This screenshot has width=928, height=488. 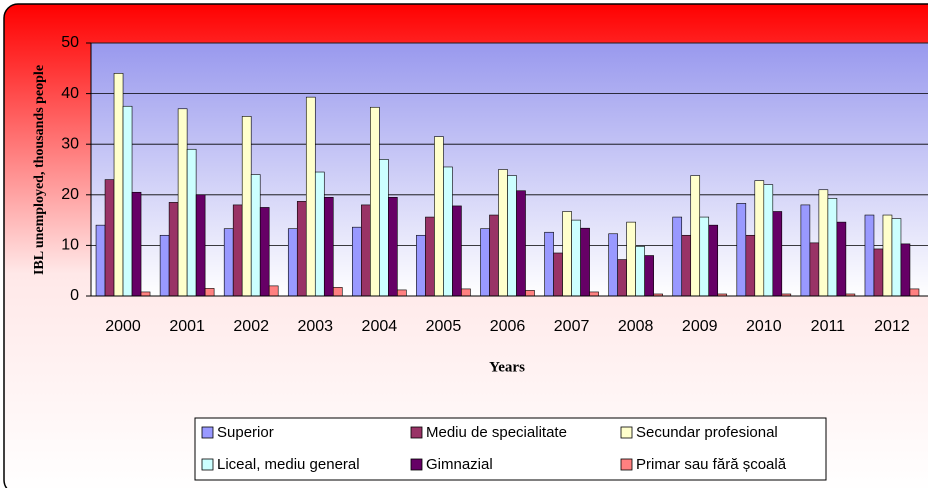 What do you see at coordinates (510, 449) in the screenshot?
I see `legend` at bounding box center [510, 449].